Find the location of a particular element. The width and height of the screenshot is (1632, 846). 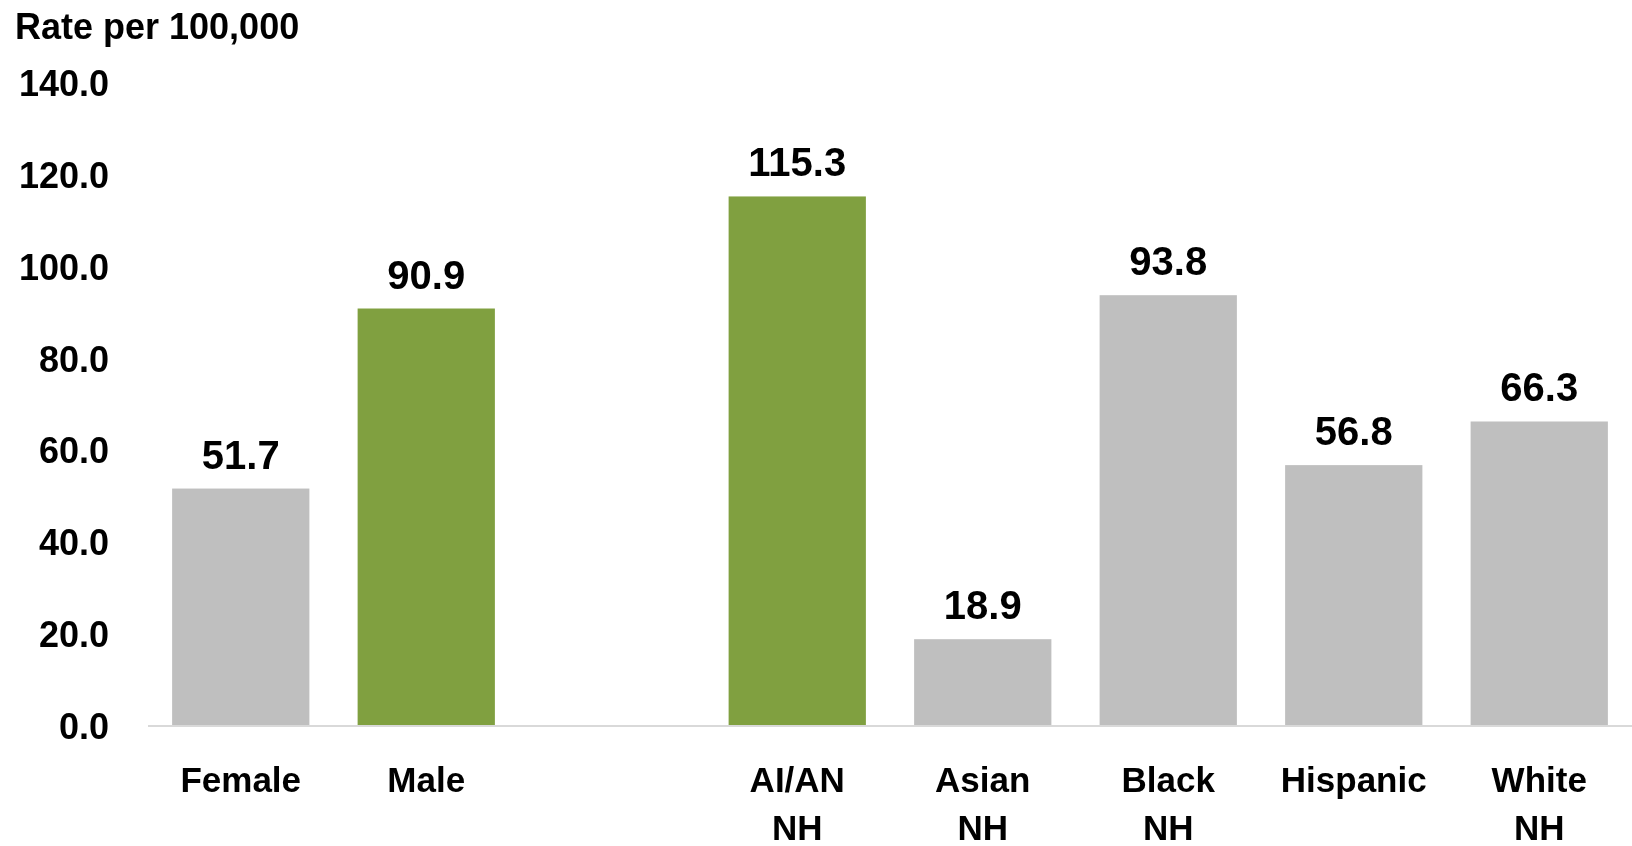

data-label: 115.3 is located at coordinates (797, 162).